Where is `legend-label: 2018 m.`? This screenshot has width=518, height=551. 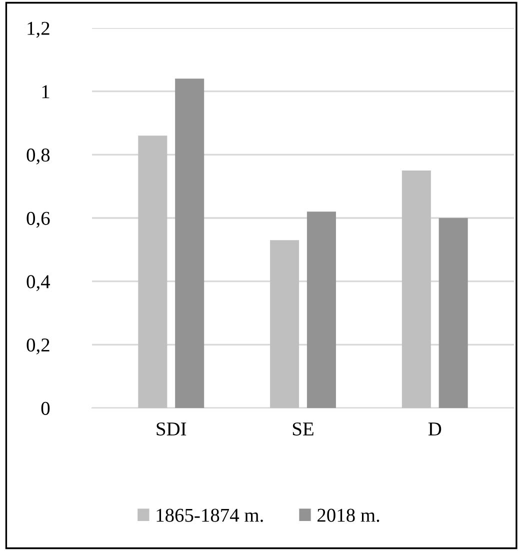
legend-label: 2018 m. is located at coordinates (349, 515).